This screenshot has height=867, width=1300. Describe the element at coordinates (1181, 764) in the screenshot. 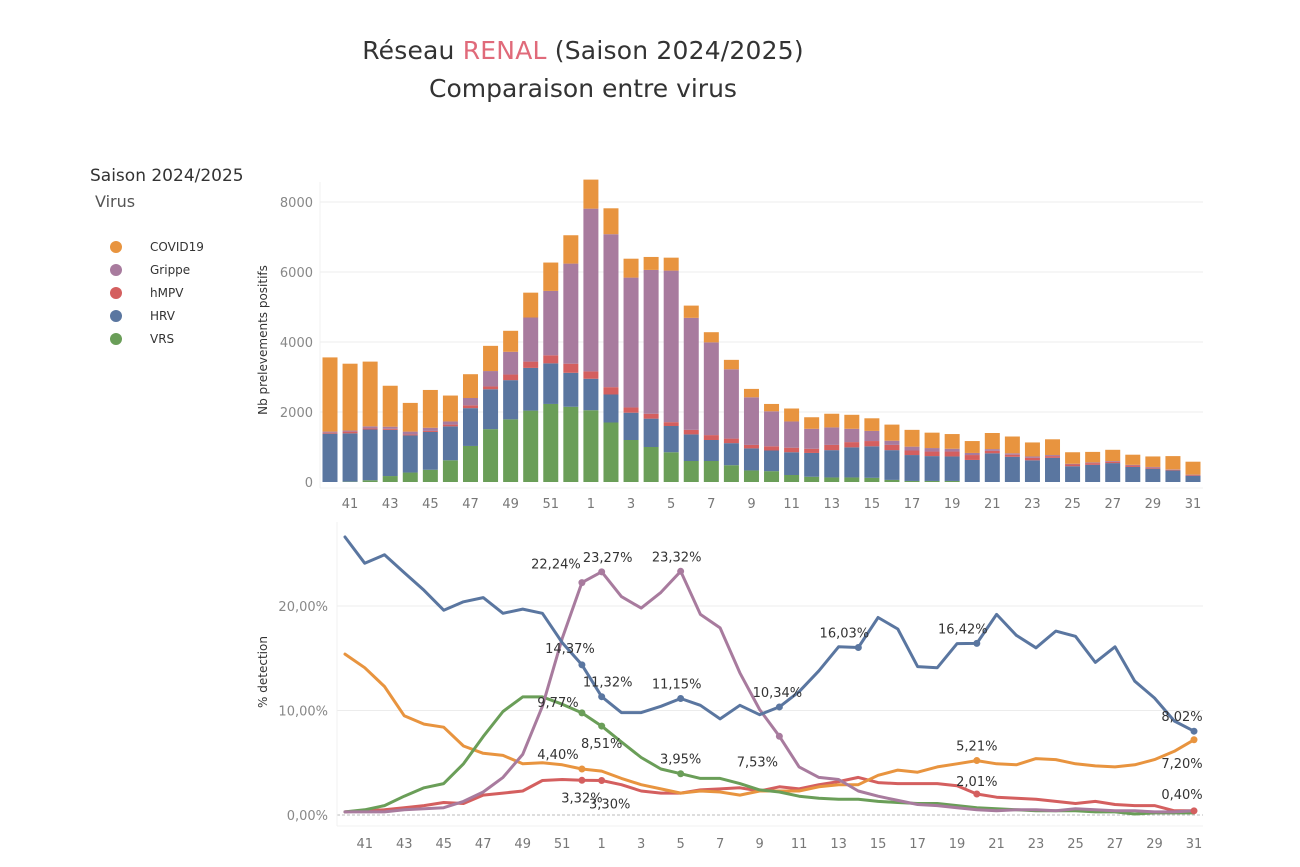

I see `data-label: 7,20%` at that location.